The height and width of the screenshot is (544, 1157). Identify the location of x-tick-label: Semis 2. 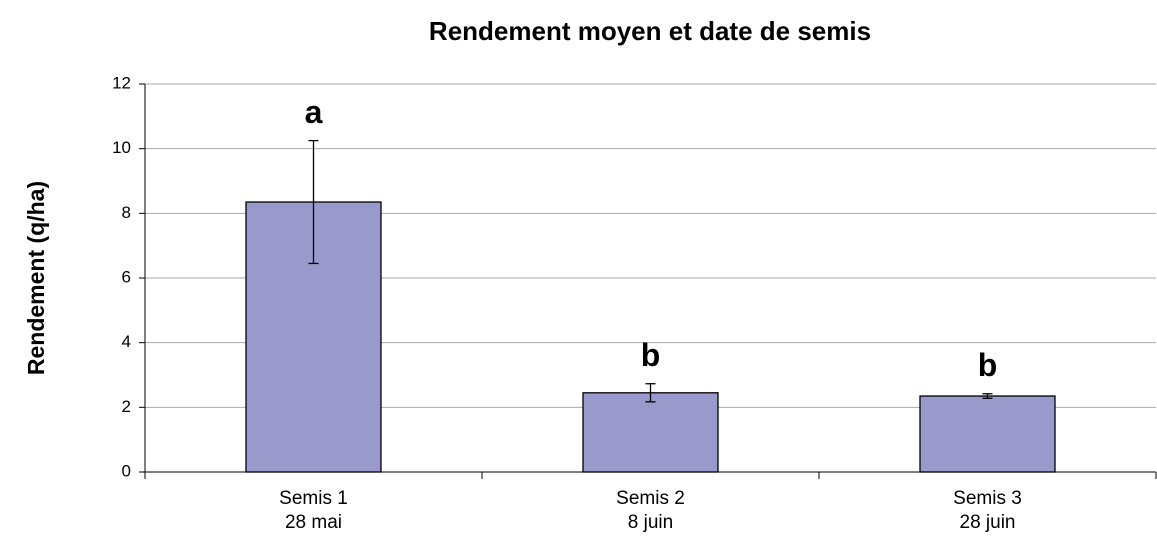
(650, 498).